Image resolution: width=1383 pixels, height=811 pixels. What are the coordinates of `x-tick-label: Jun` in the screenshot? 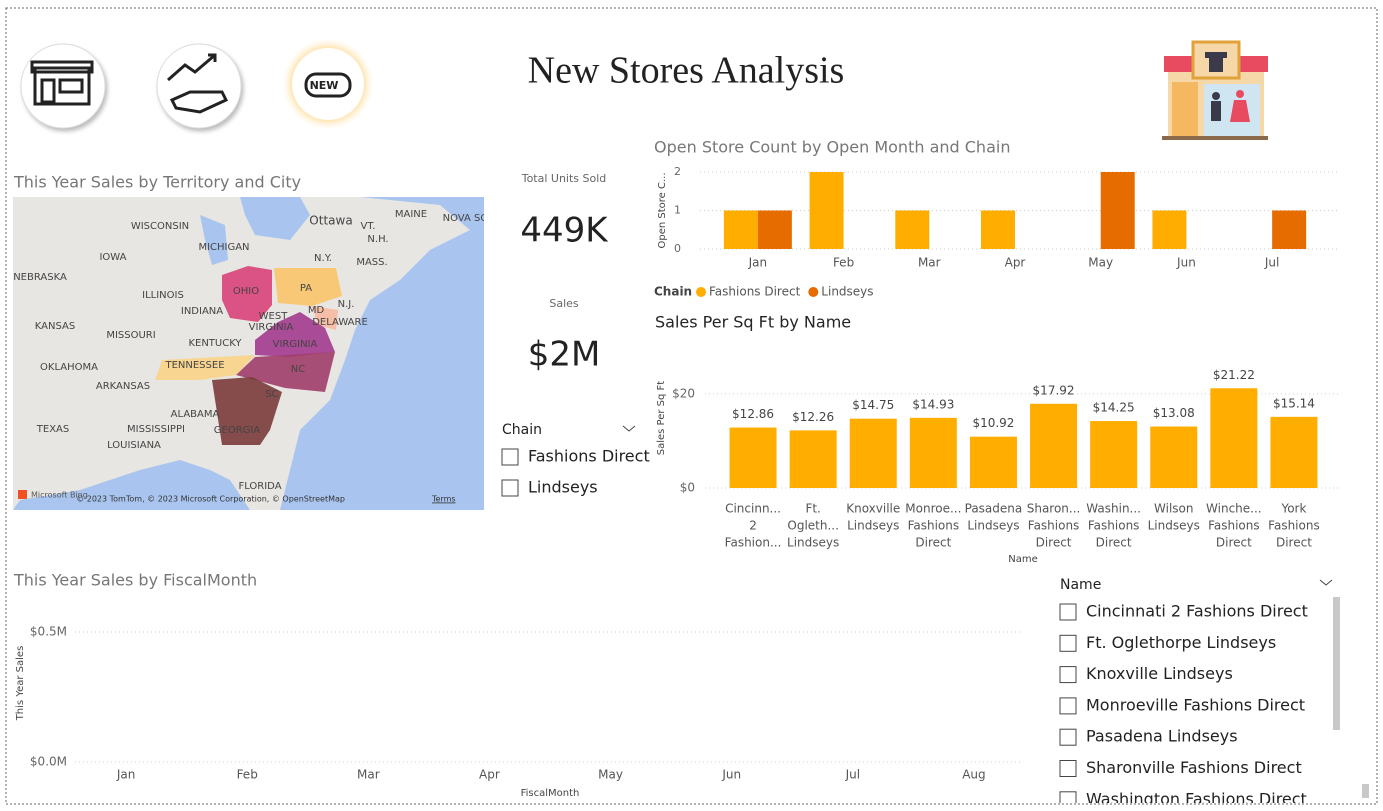 It's located at (731, 775).